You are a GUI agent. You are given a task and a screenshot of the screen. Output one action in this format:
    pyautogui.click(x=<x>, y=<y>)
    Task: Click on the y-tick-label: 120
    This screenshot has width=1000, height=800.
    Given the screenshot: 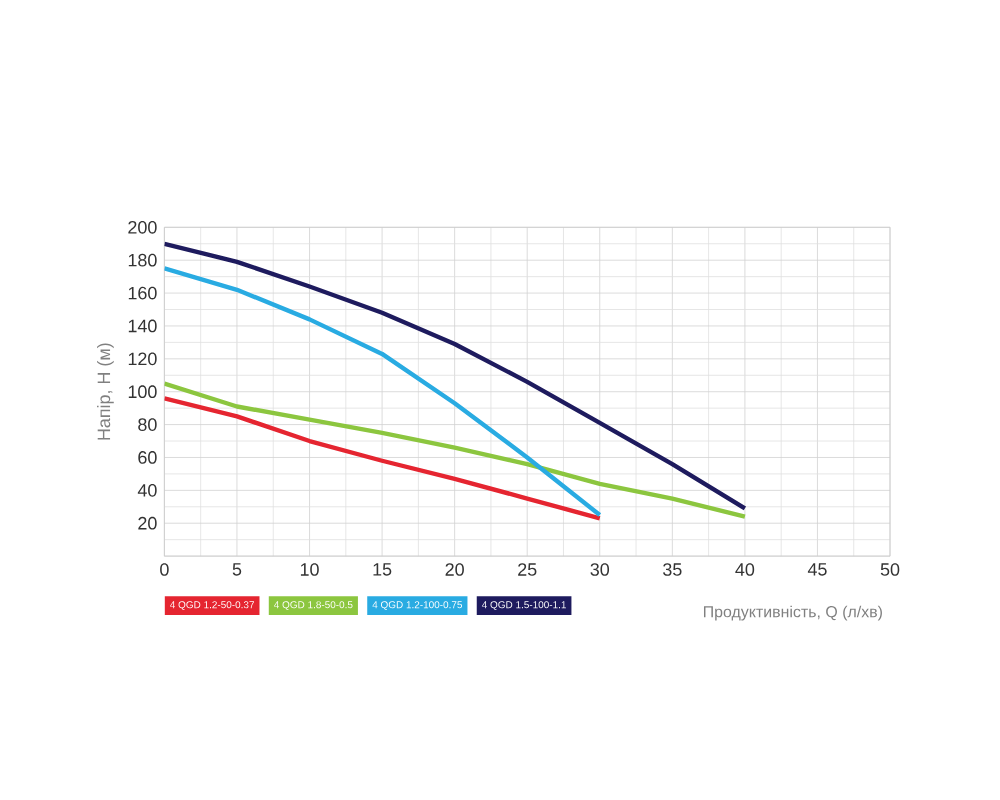 What is the action you would take?
    pyautogui.click(x=142, y=359)
    